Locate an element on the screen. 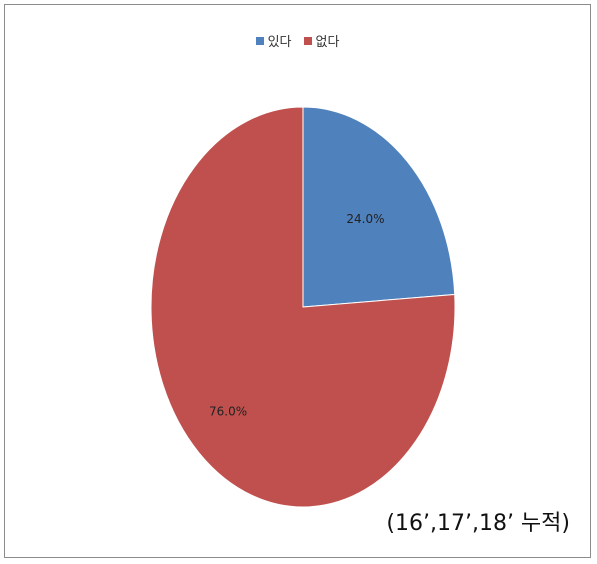  legend-swatch-no is located at coordinates (307, 40).